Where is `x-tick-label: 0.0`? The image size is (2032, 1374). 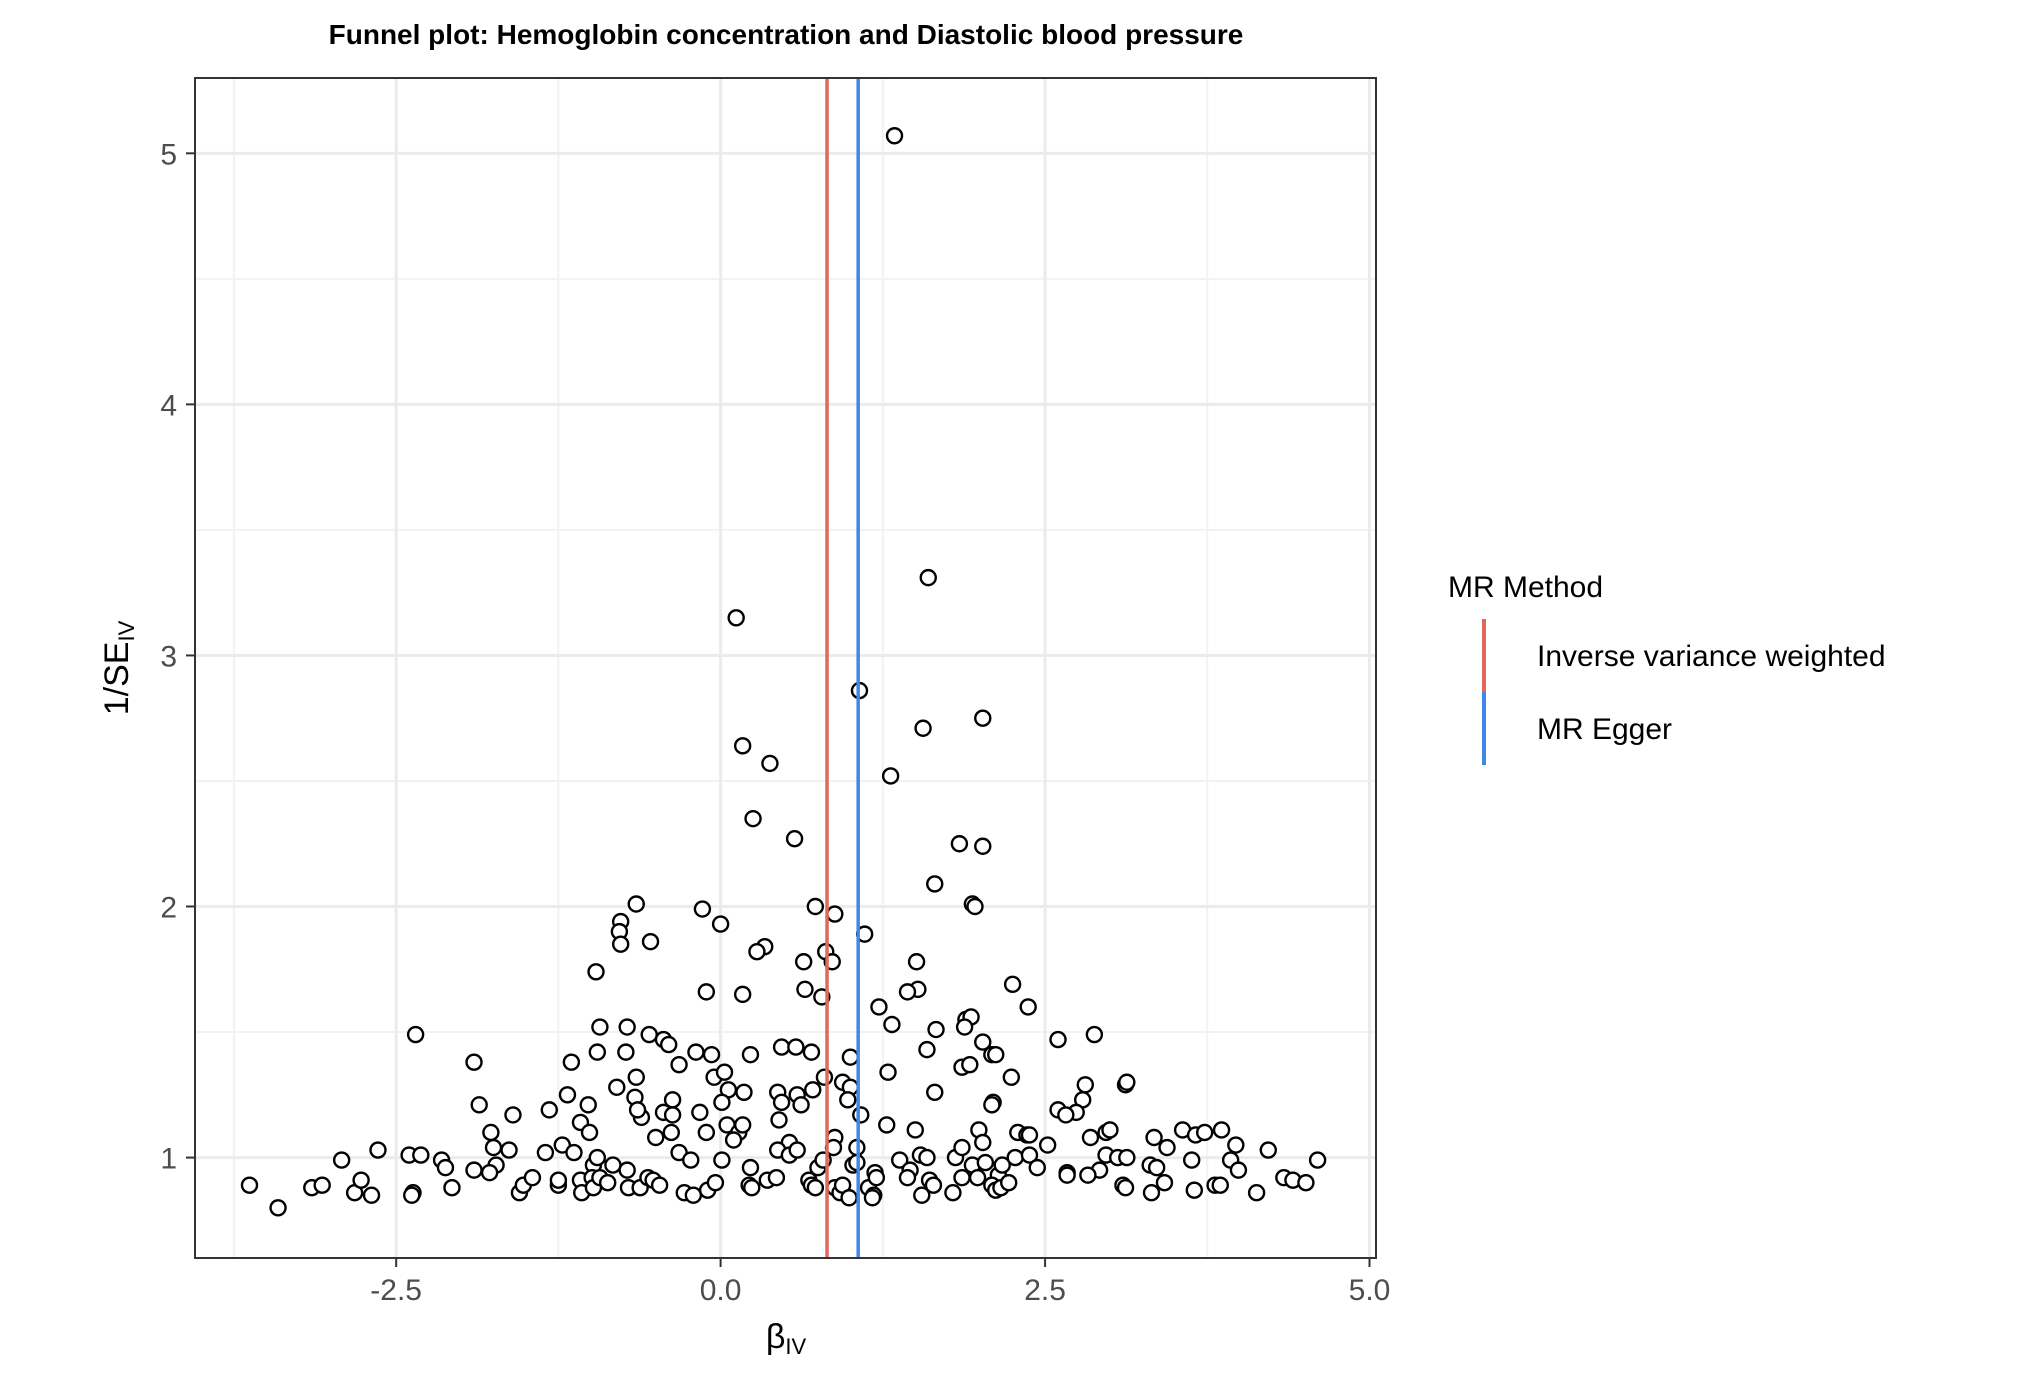 x-tick-label: 0.0 is located at coordinates (721, 1290).